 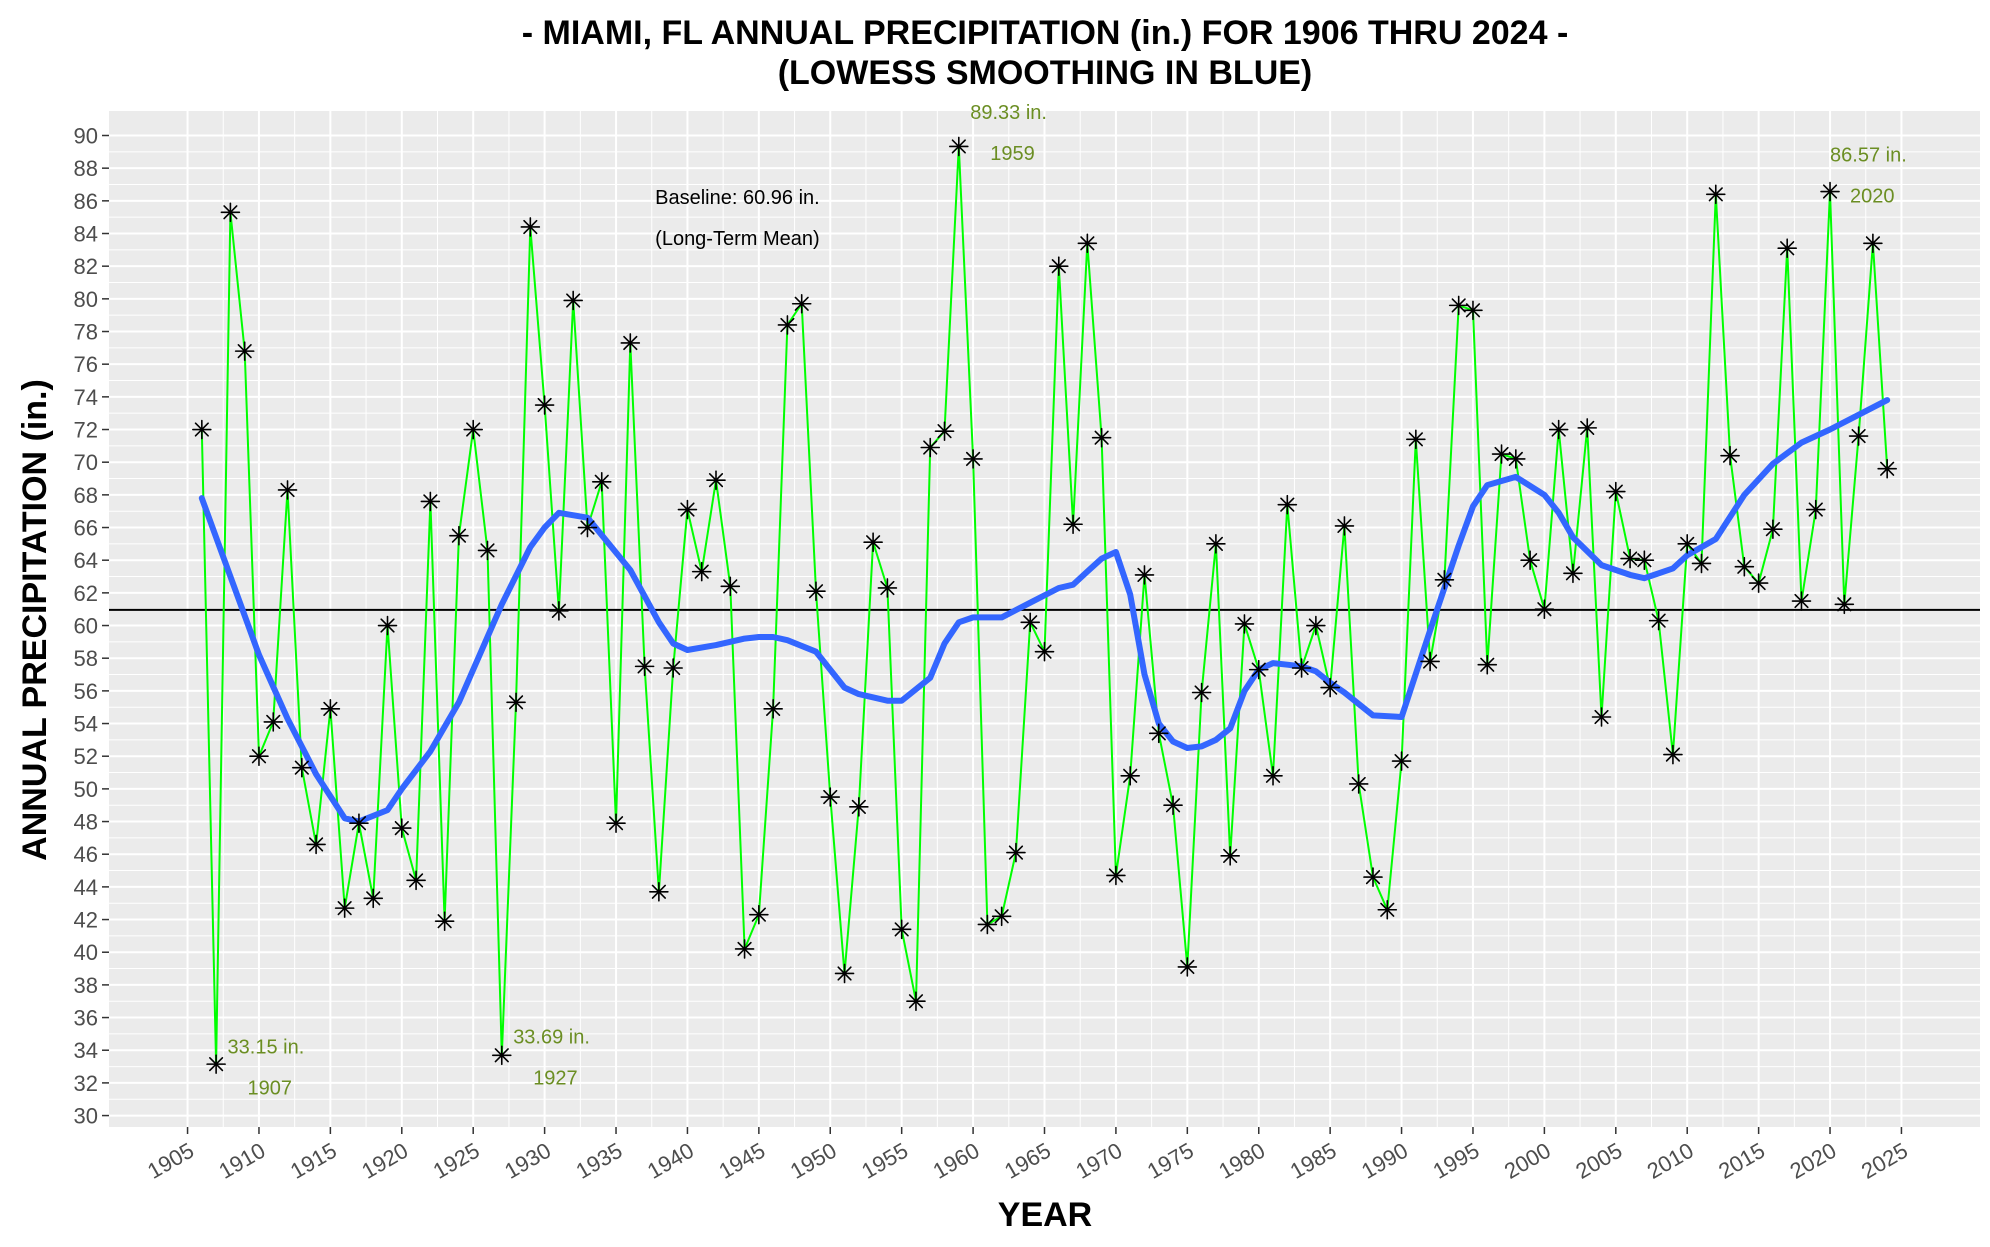 I want to click on data-point-2010, so click(x=1687, y=544).